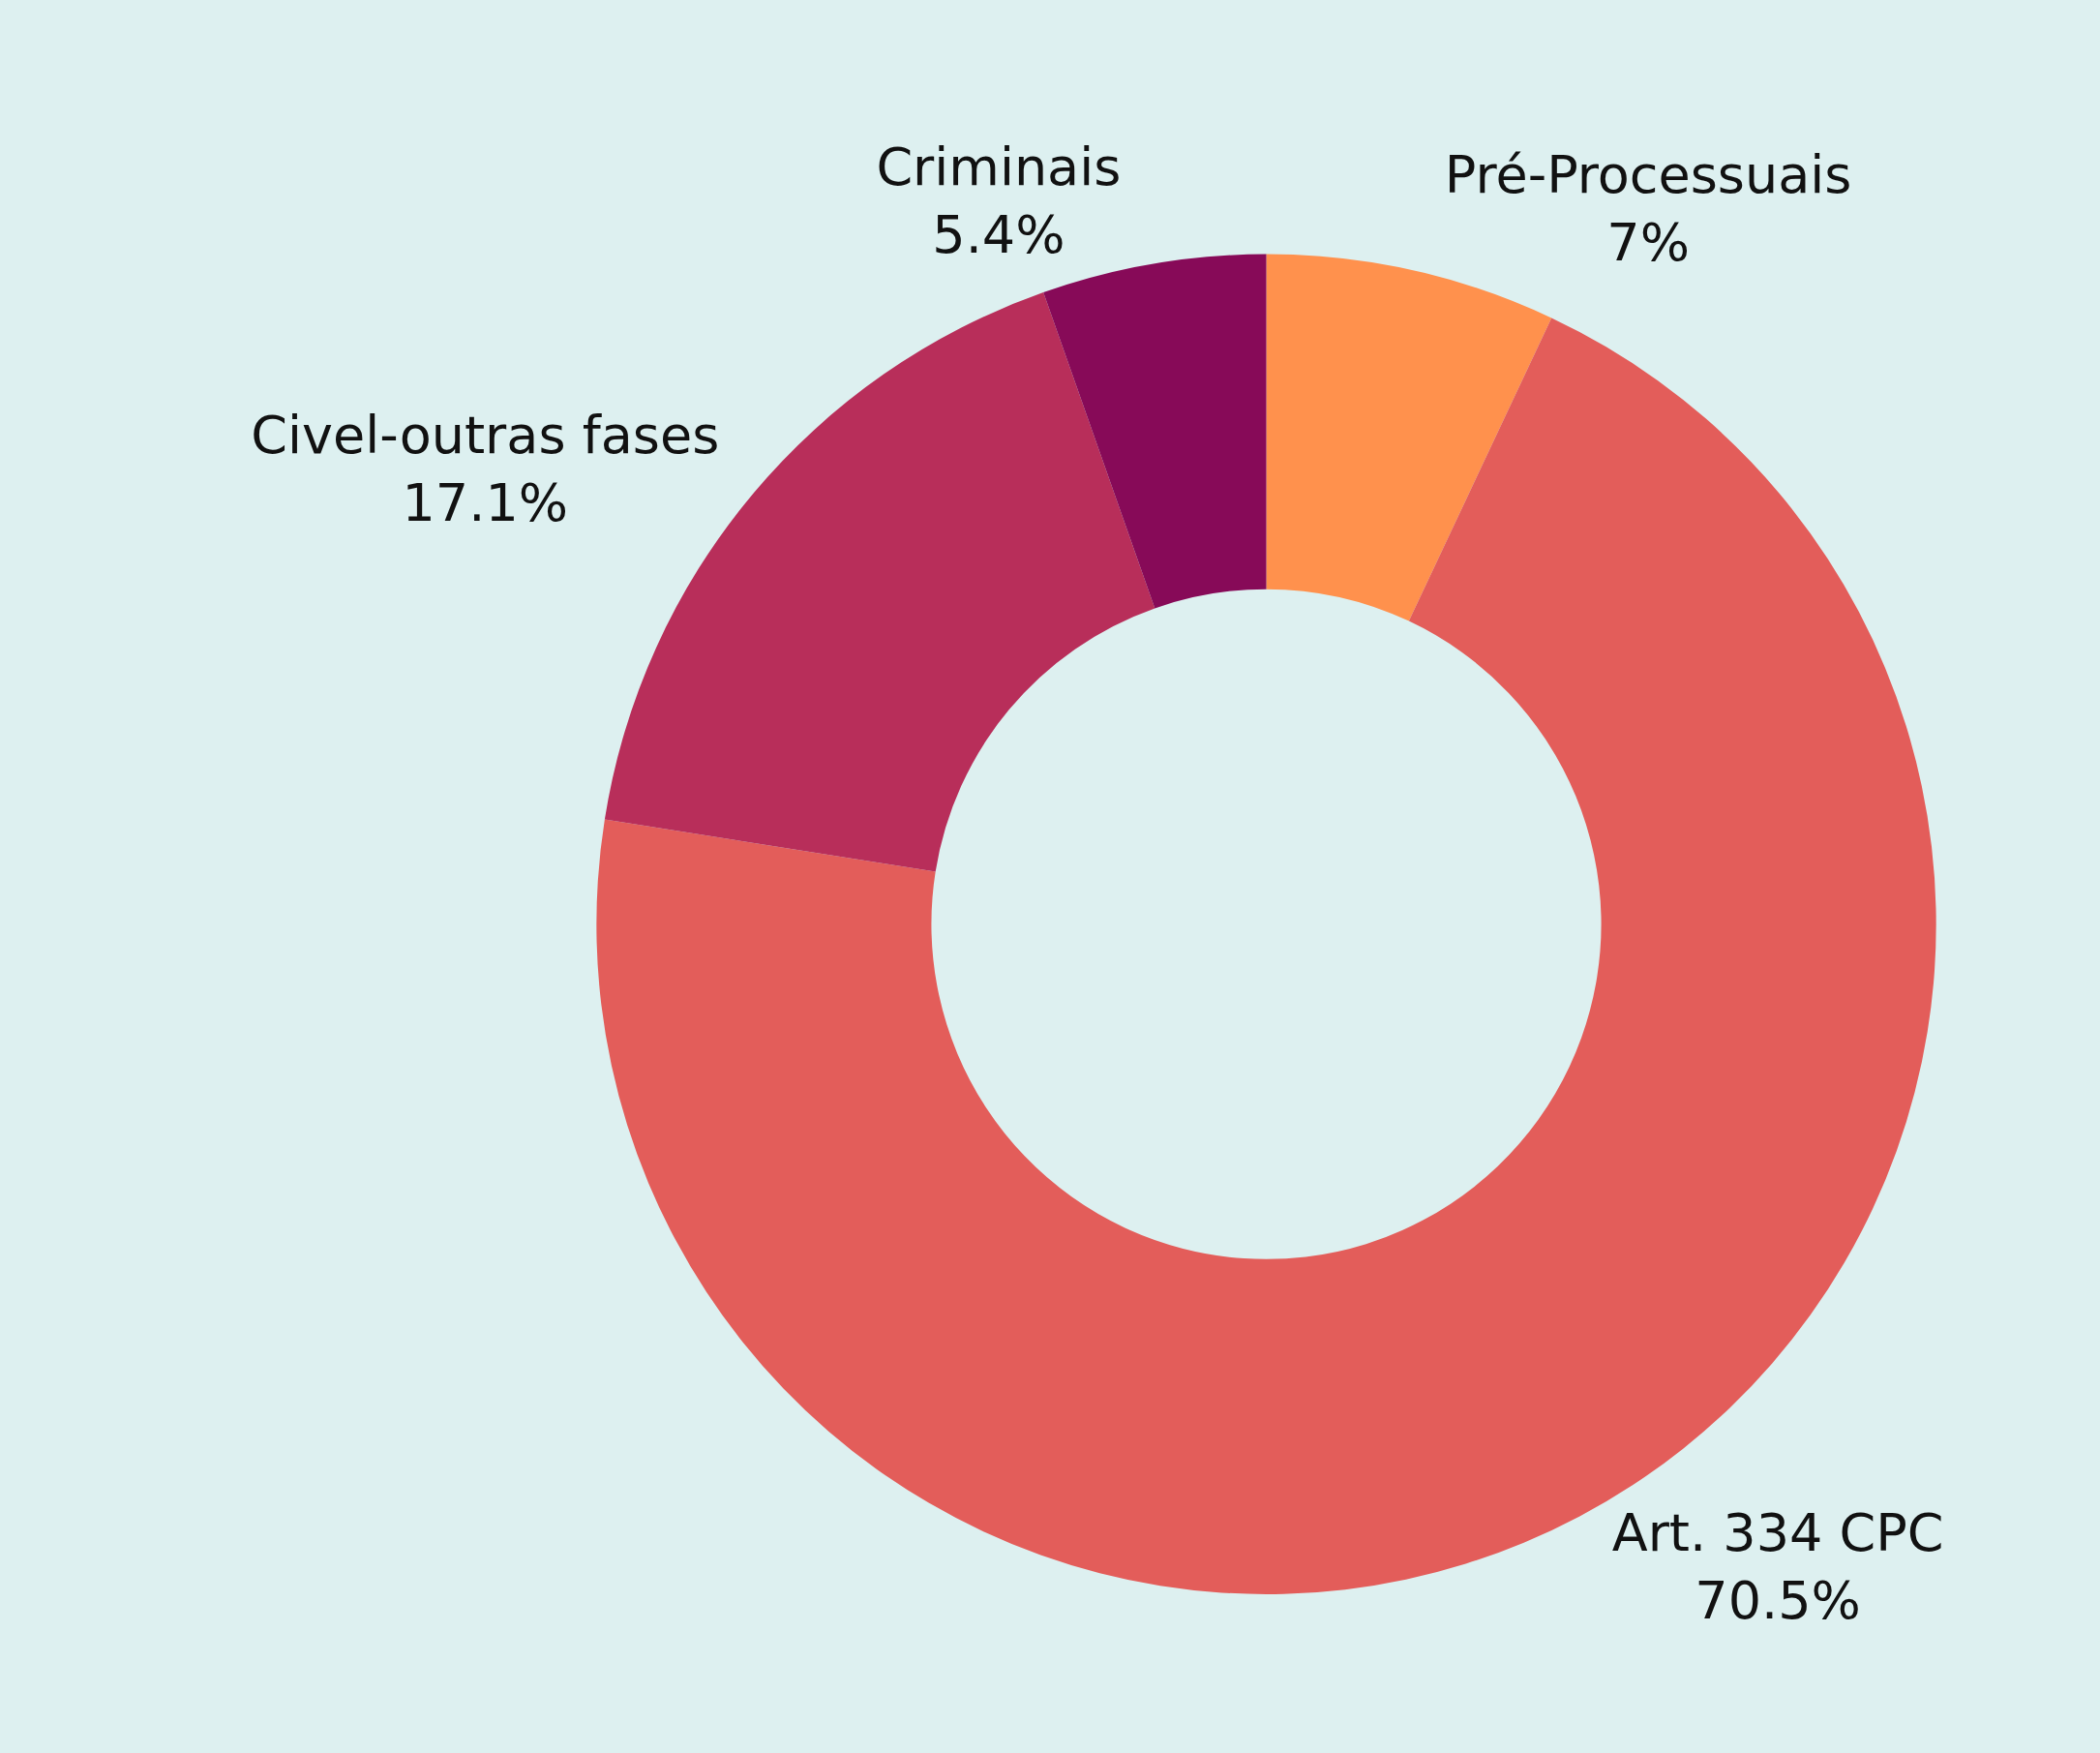  What do you see at coordinates (486, 503) in the screenshot?
I see `data-label: 17.1%` at bounding box center [486, 503].